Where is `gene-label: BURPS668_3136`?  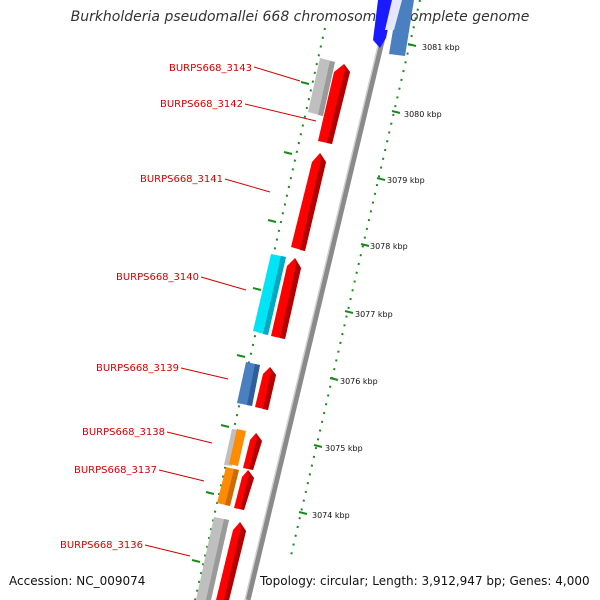
gene-label: BURPS668_3136 is located at coordinates (101, 545).